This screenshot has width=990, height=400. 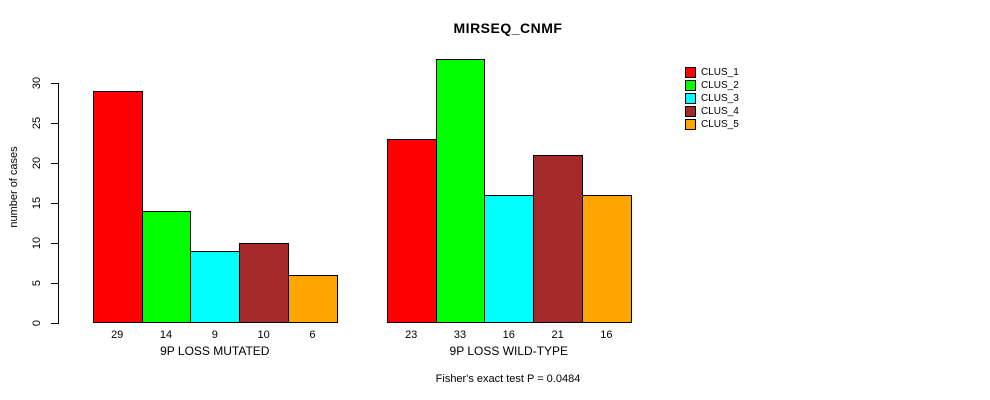 I want to click on y-axis-tick-label: 30, so click(x=37, y=83).